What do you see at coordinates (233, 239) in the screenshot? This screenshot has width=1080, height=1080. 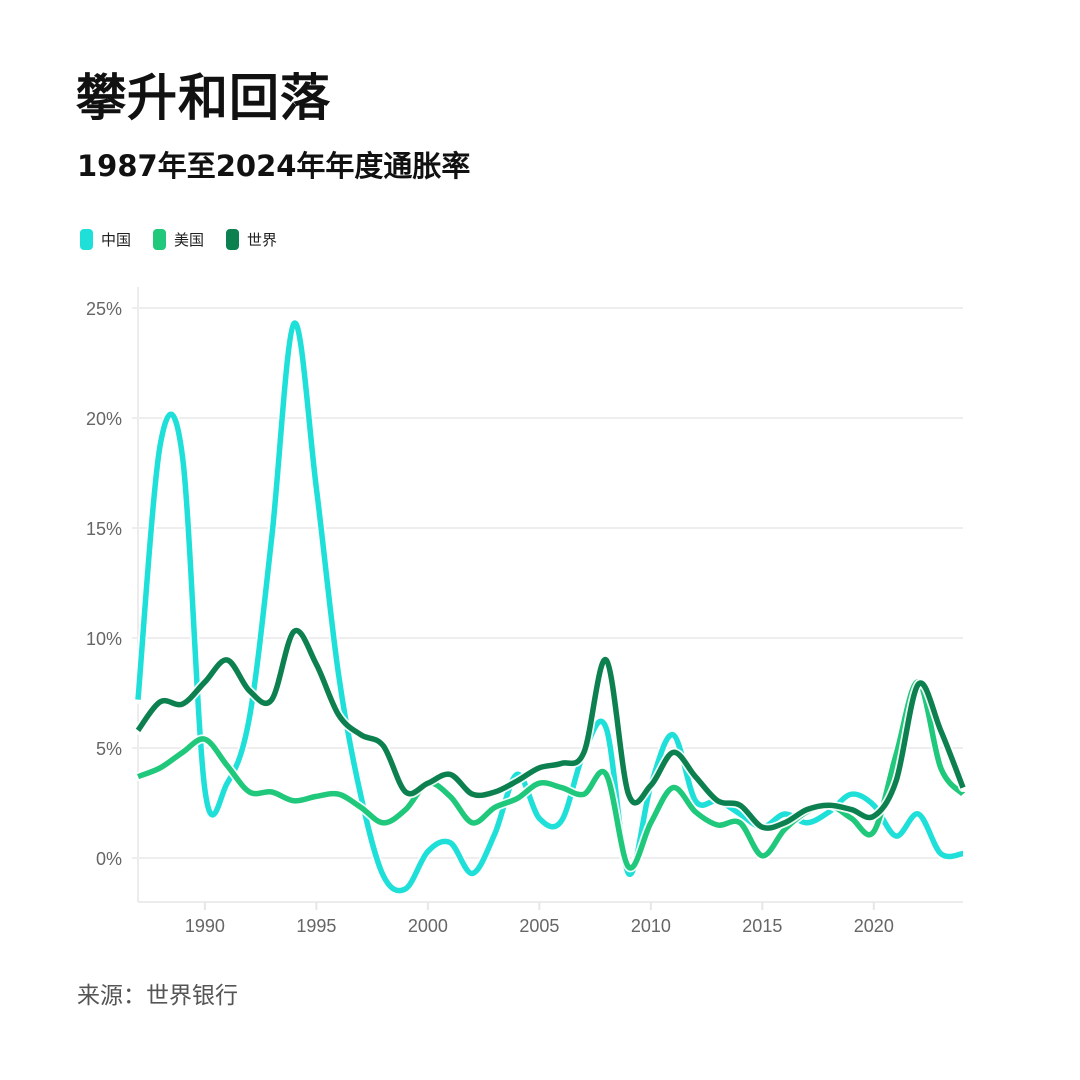 I see `legend-swatch-world-icon` at bounding box center [233, 239].